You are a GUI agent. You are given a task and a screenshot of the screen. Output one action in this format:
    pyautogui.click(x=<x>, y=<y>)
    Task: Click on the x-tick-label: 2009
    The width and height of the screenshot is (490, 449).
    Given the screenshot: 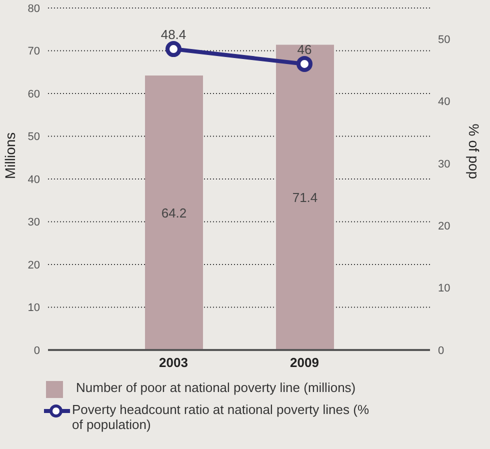 What is the action you would take?
    pyautogui.click(x=304, y=362)
    